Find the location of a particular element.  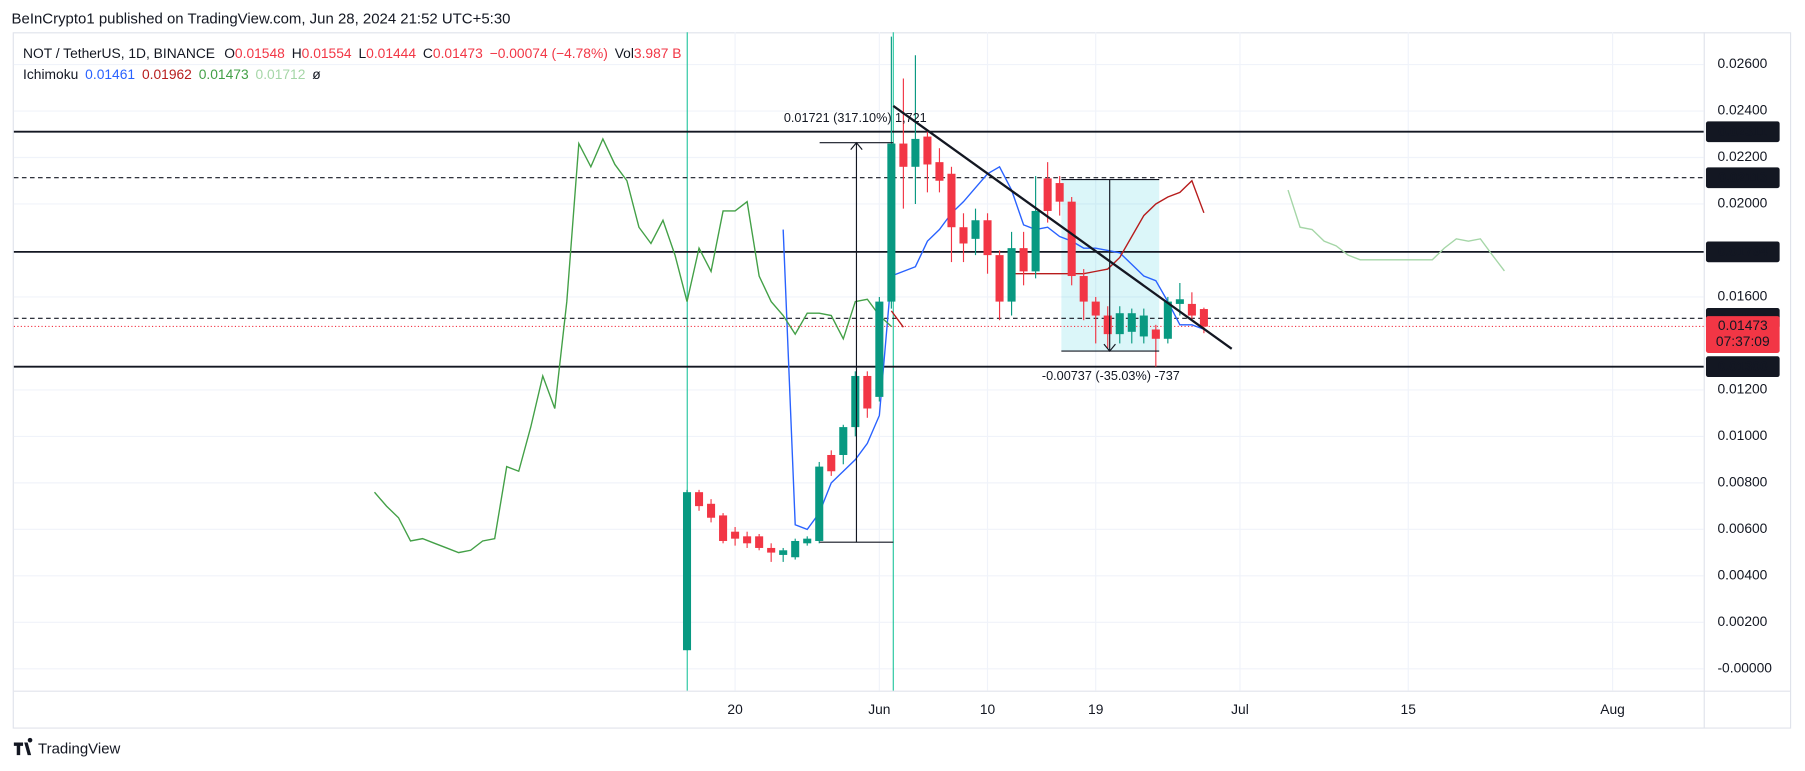

y-tick-label: 0.02400 is located at coordinates (1742, 110).